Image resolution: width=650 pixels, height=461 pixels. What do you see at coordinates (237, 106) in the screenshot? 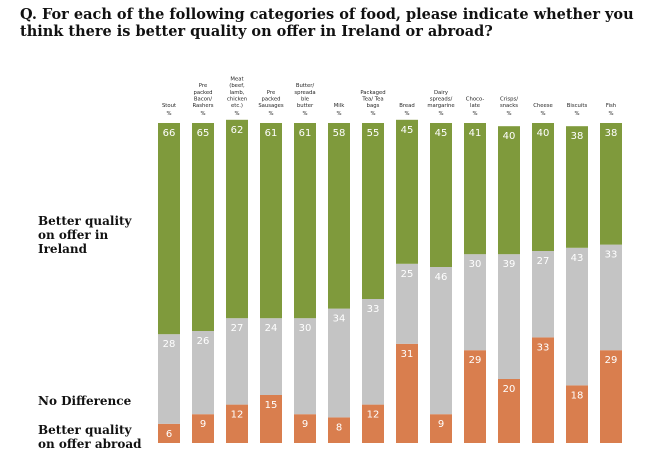
I see `category-label: etc.)` at bounding box center [237, 106].